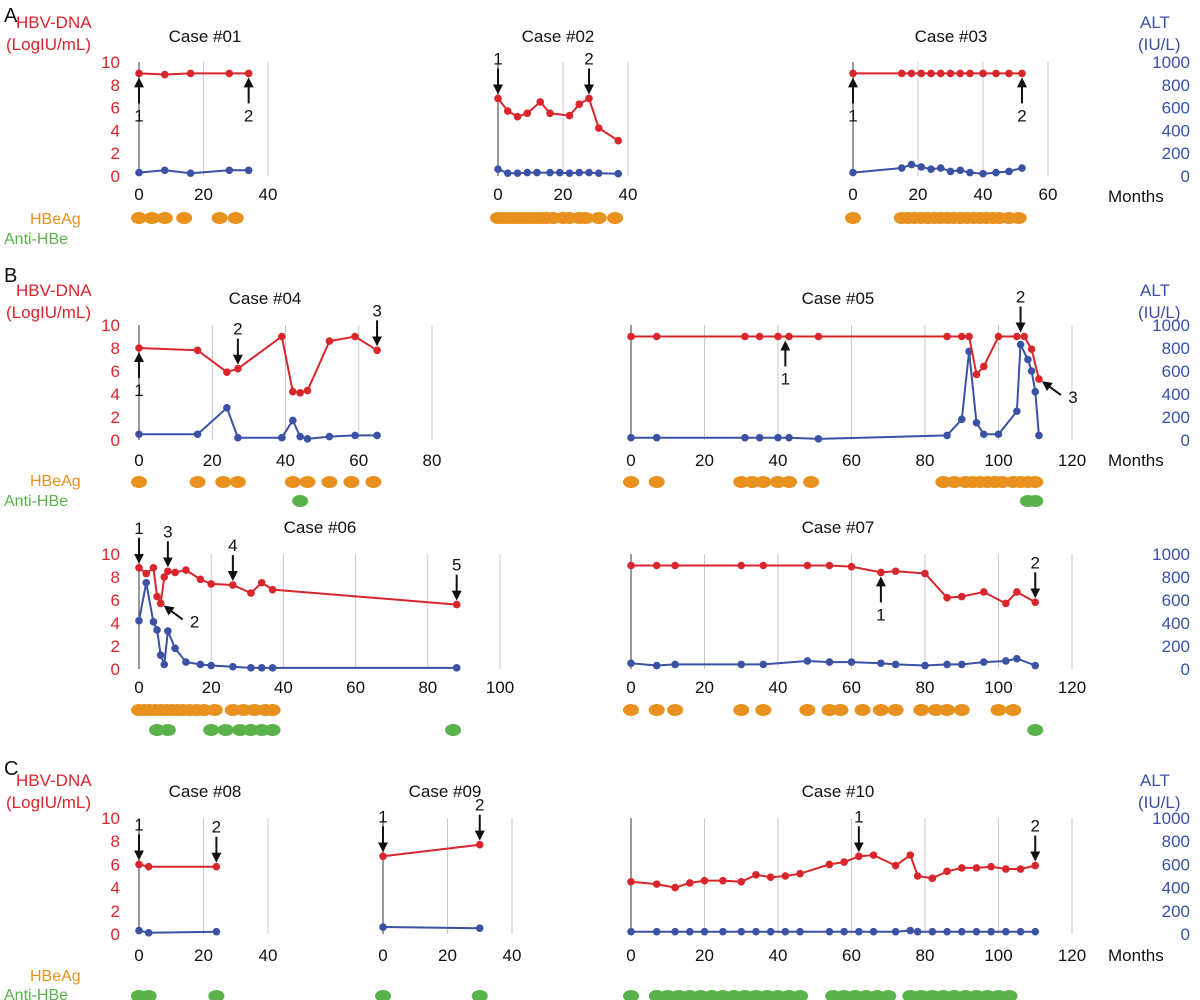  I want to click on case-chart-8: Case #08 0 20 40 1 2, so click(204, 891).